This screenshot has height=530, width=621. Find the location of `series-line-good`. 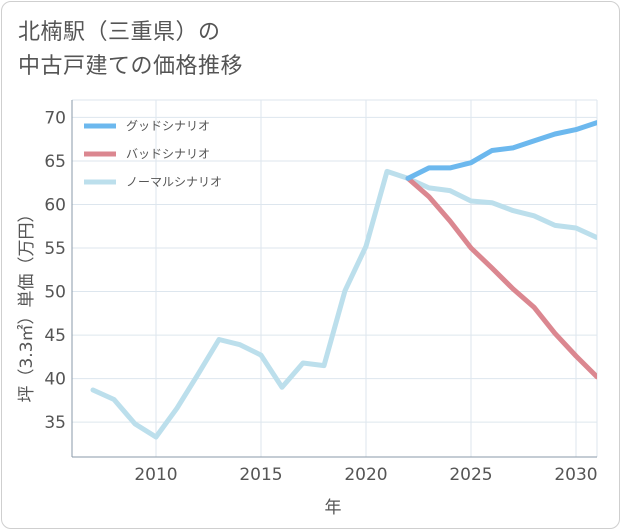

series-line-good is located at coordinates (501, 150).